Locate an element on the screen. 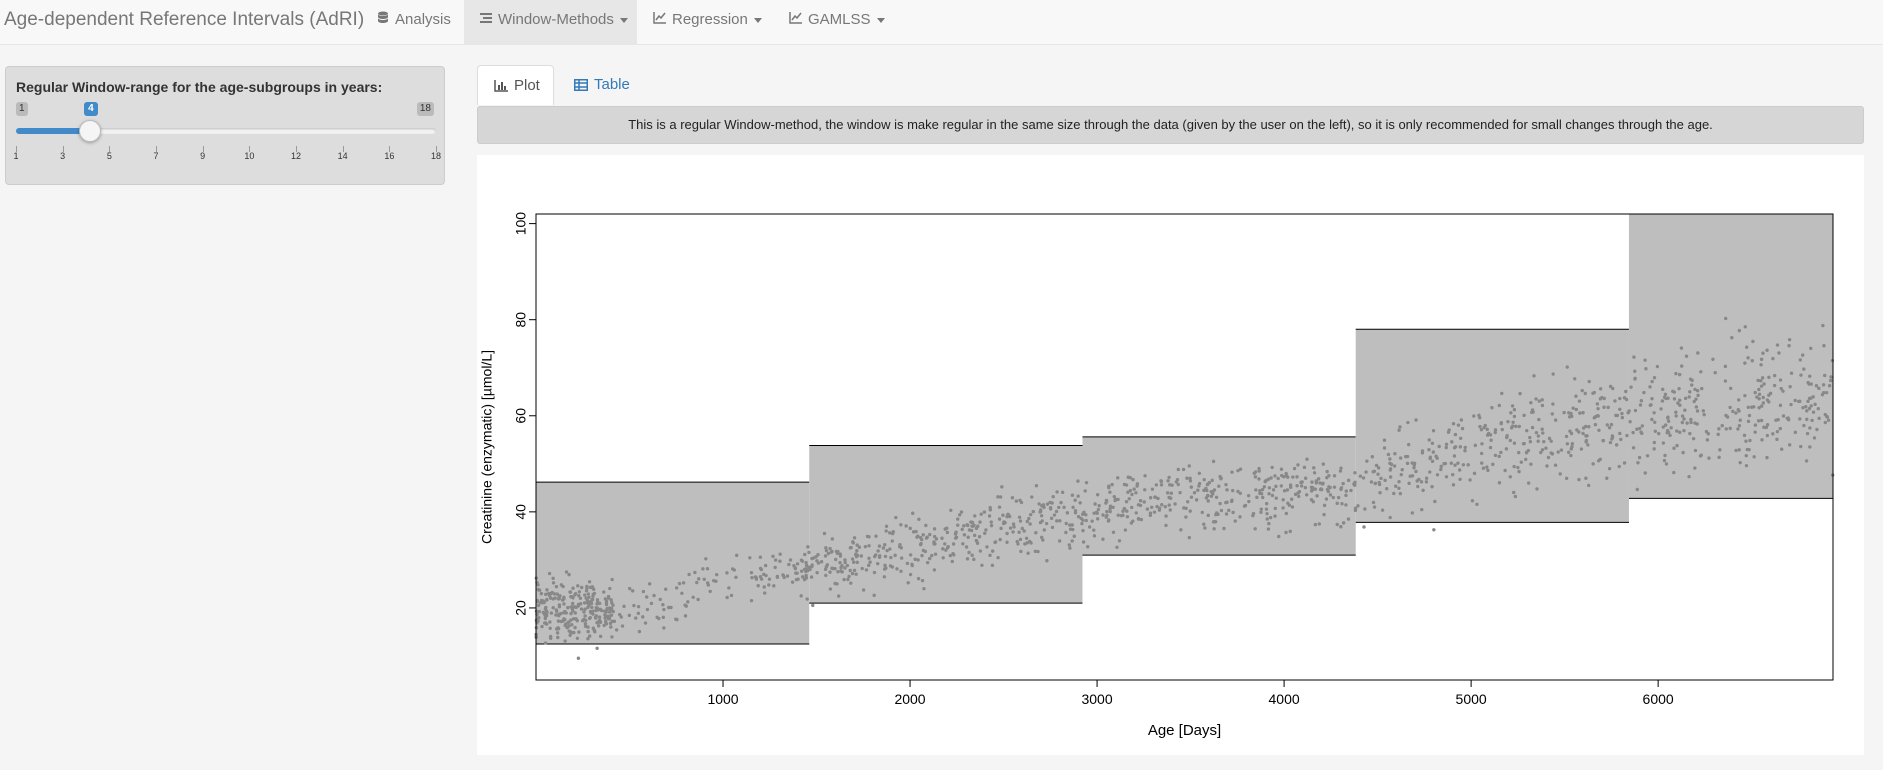 Image resolution: width=1883 pixels, height=770 pixels. nav-gamlss: GAMLSS is located at coordinates (837, 22).